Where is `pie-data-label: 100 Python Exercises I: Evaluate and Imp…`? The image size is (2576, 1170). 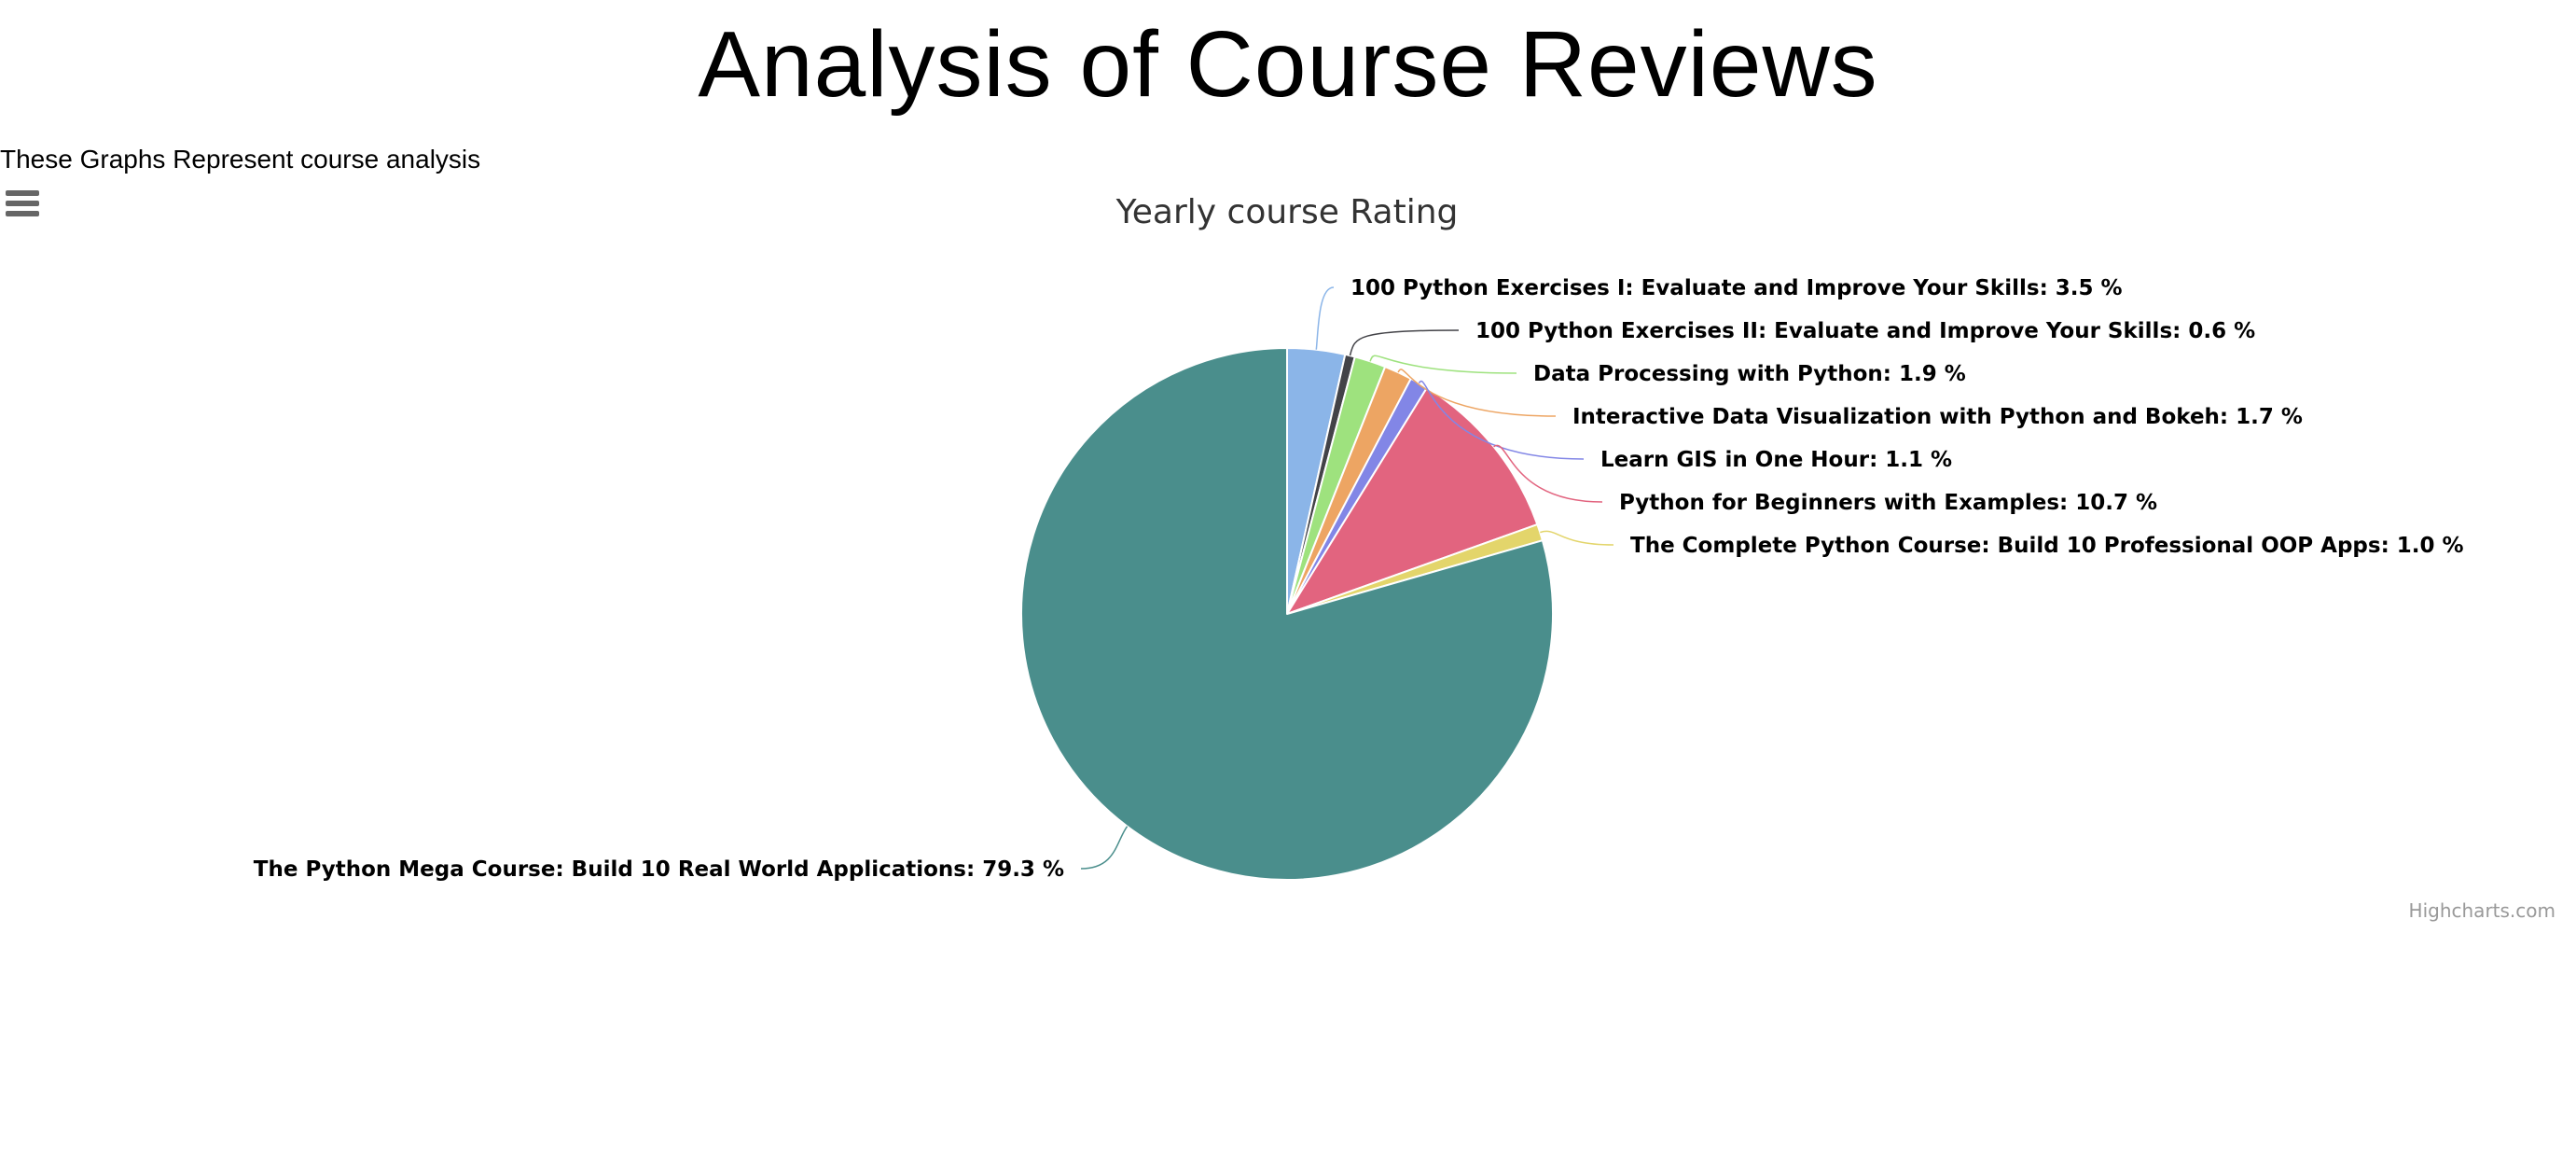
pie-data-label: 100 Python Exercises I: Evaluate and Imp… is located at coordinates (1736, 288).